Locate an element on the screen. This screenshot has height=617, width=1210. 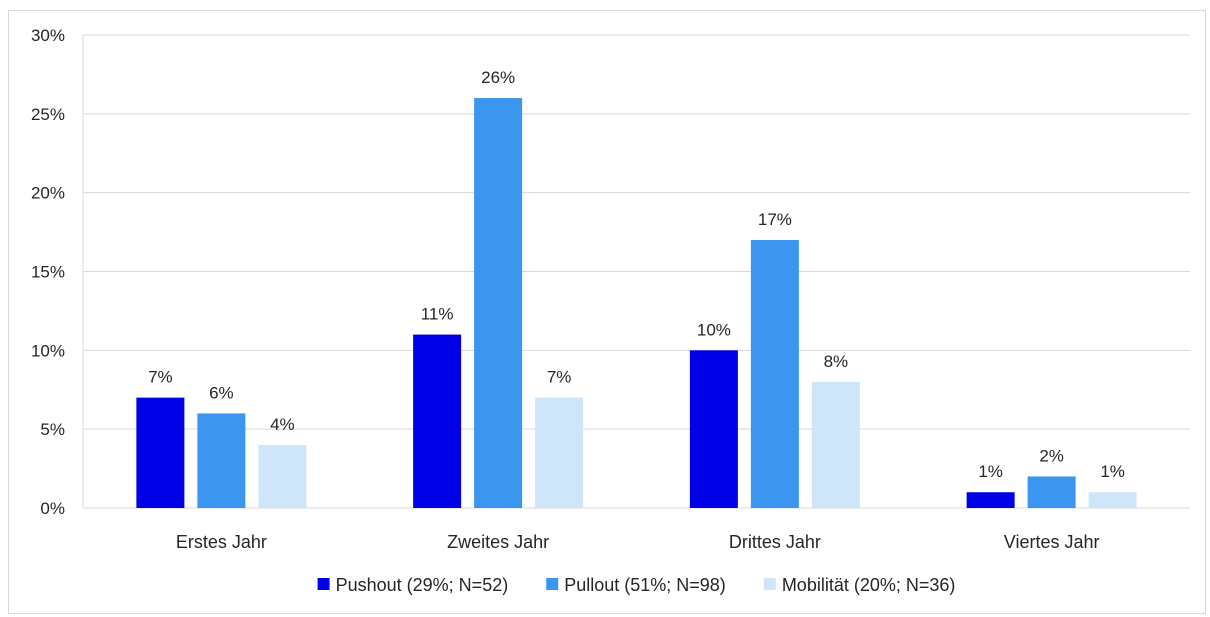
y-tick-label: 30% is located at coordinates (48, 35).